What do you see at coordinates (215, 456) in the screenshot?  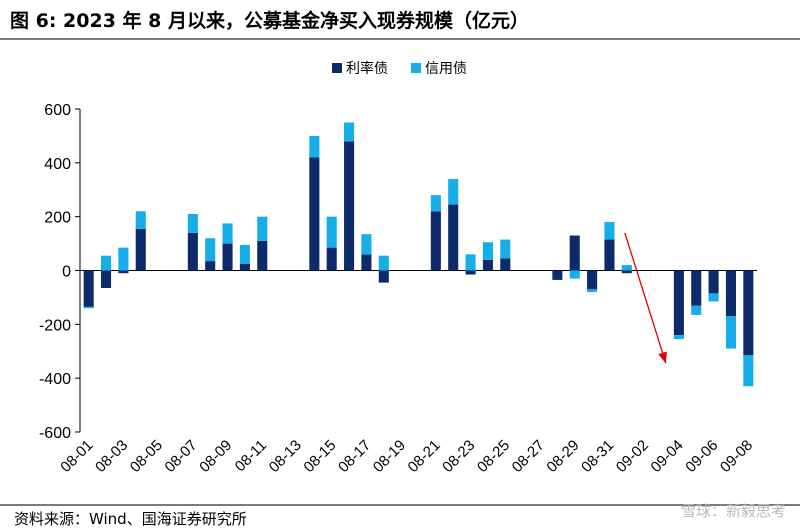 I see `x-tick-label: 08-09` at bounding box center [215, 456].